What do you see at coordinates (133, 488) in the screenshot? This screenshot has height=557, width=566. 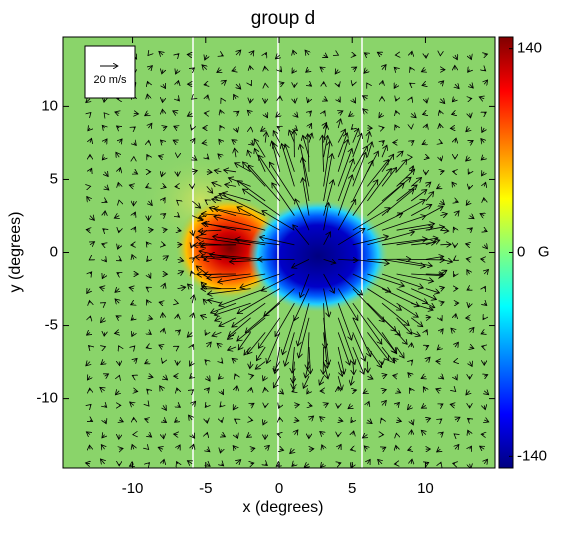 I see `x-tick-label: -10` at bounding box center [133, 488].